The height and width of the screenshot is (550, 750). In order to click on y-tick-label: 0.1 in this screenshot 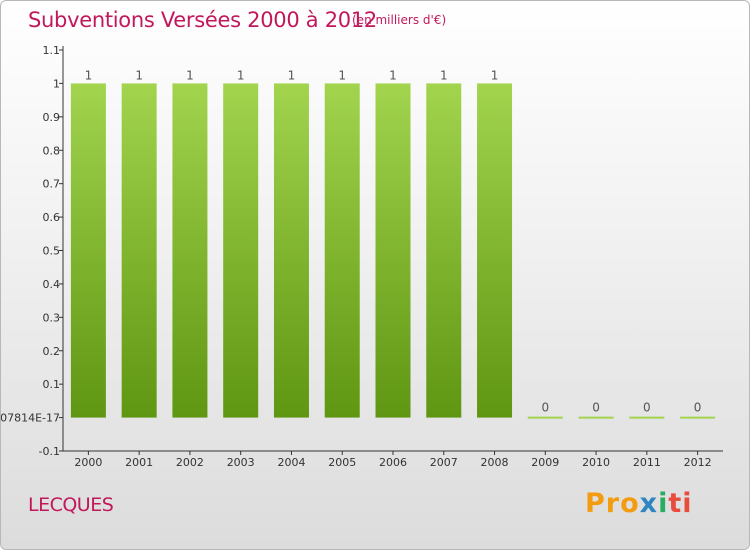, I will do `click(52, 384)`.